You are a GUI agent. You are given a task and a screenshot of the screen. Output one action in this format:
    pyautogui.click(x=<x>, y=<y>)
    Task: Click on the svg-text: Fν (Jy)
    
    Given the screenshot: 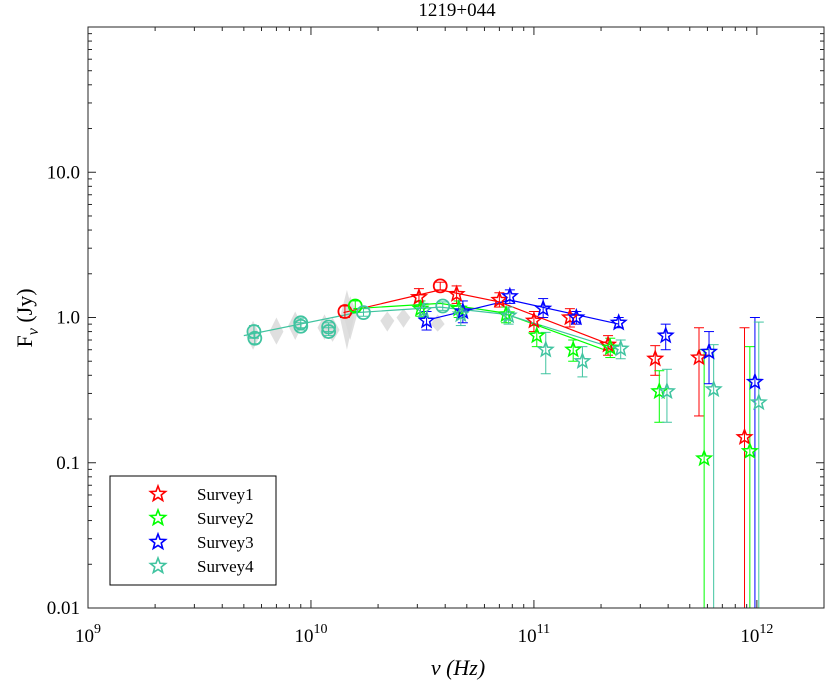 What is the action you would take?
    pyautogui.click(x=27, y=317)
    